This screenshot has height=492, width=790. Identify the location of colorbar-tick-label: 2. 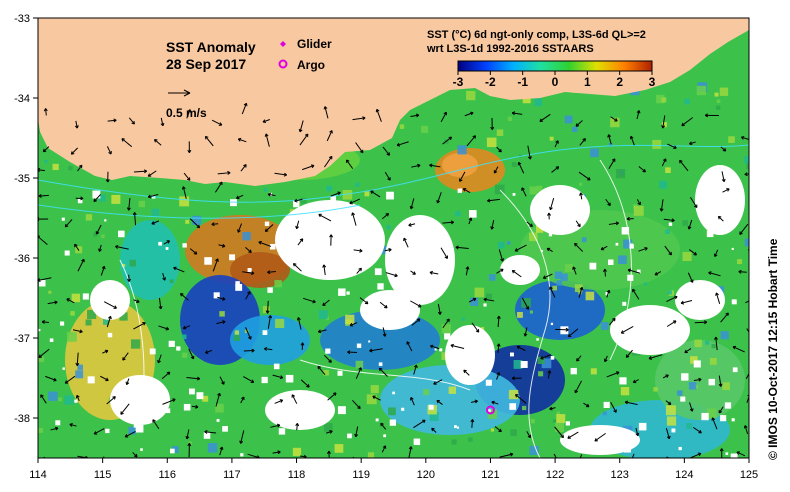
(619, 82).